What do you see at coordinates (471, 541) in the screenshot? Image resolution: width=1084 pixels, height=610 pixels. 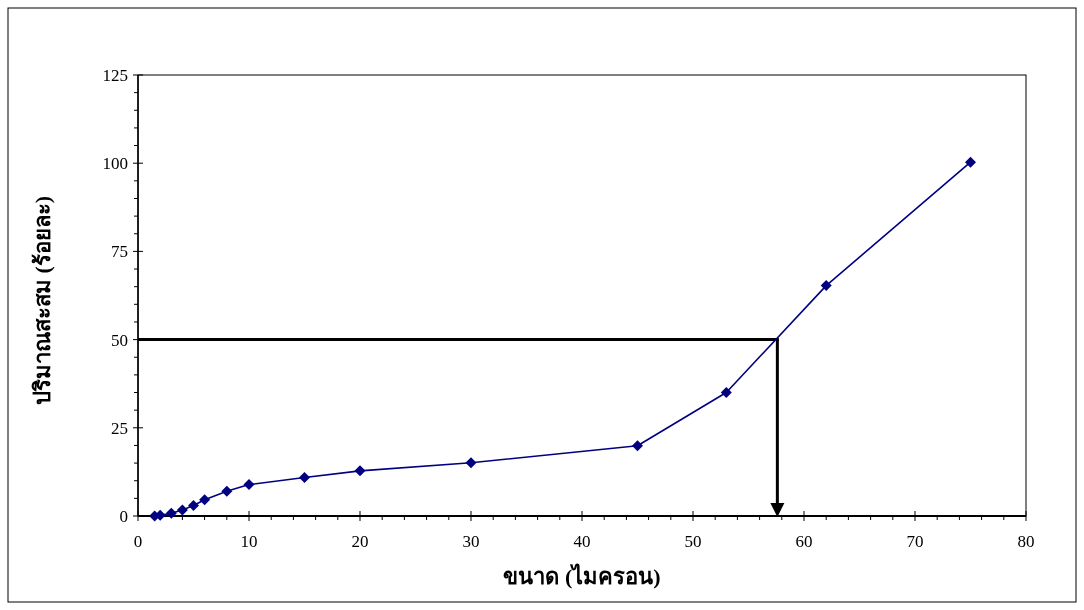 I see `x-tick-label: 30` at bounding box center [471, 541].